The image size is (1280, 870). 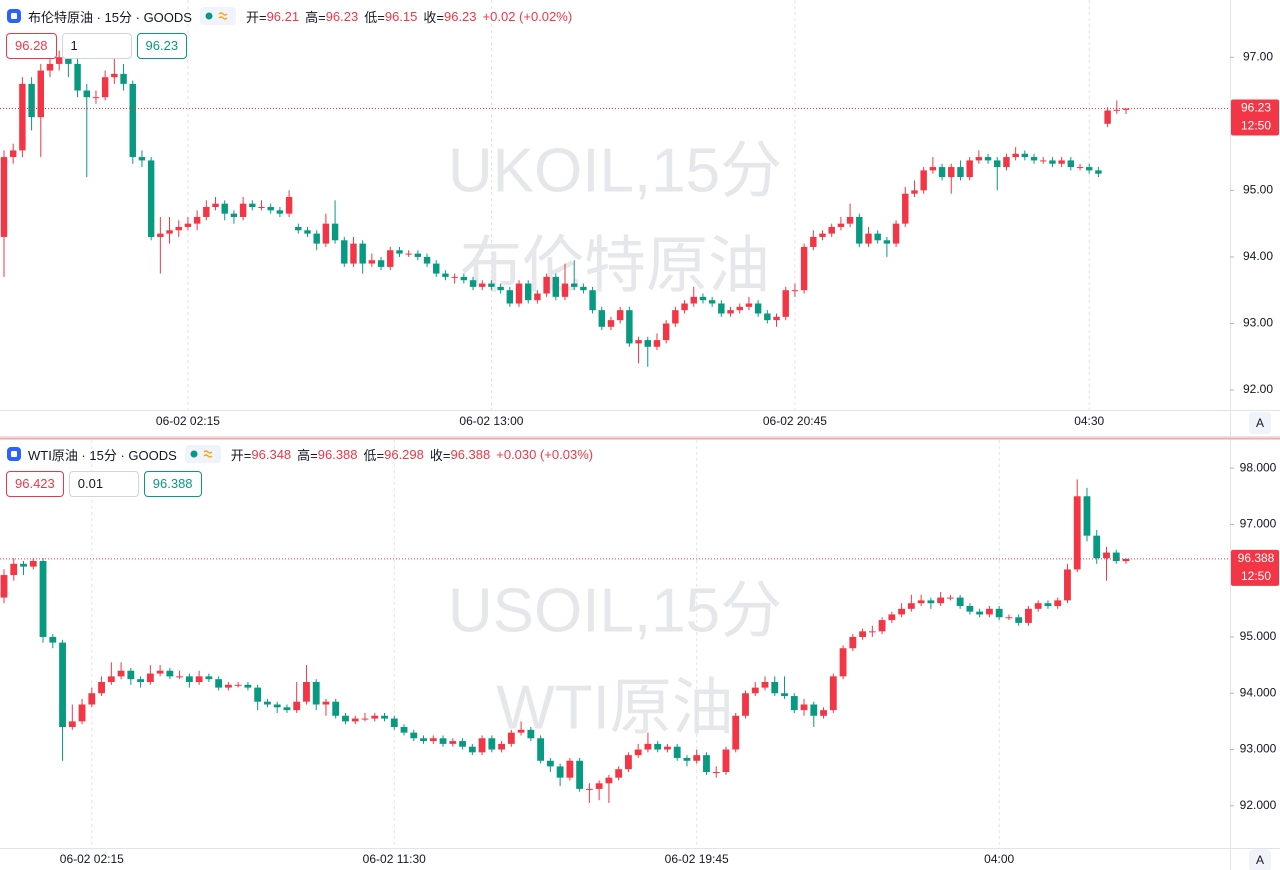 What do you see at coordinates (35, 484) in the screenshot?
I see `sell-button: 96.423` at bounding box center [35, 484].